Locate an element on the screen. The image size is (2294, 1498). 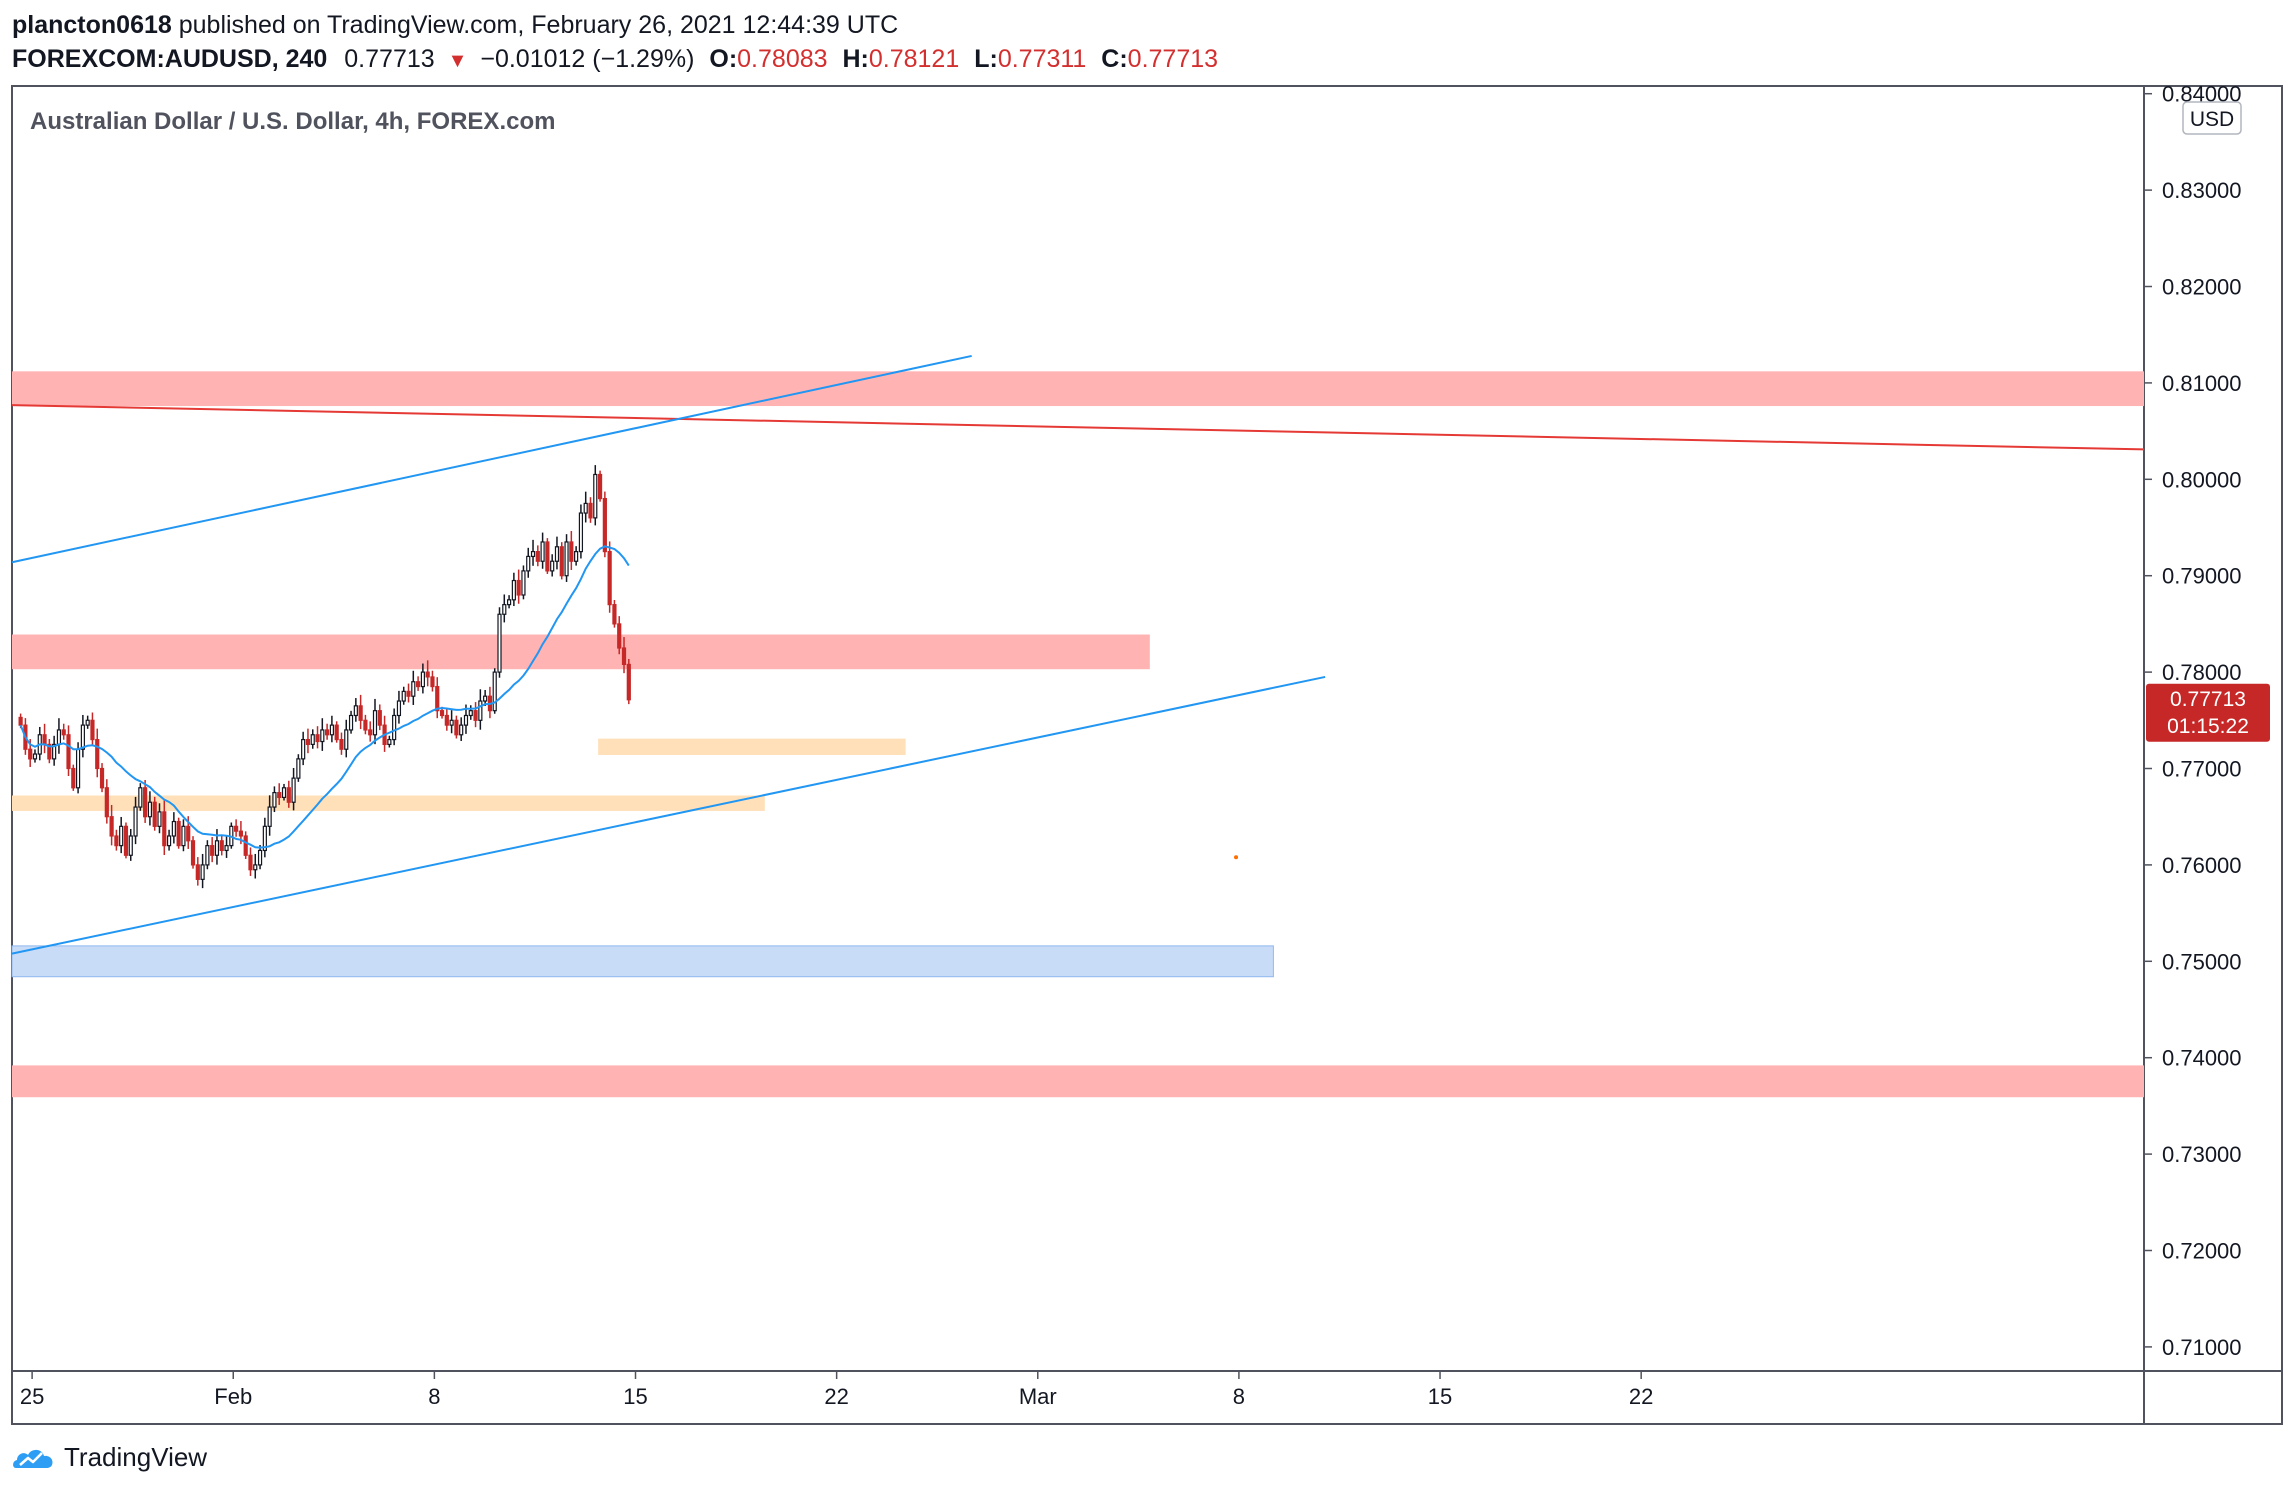
open-value: 0.78083 is located at coordinates (782, 59).